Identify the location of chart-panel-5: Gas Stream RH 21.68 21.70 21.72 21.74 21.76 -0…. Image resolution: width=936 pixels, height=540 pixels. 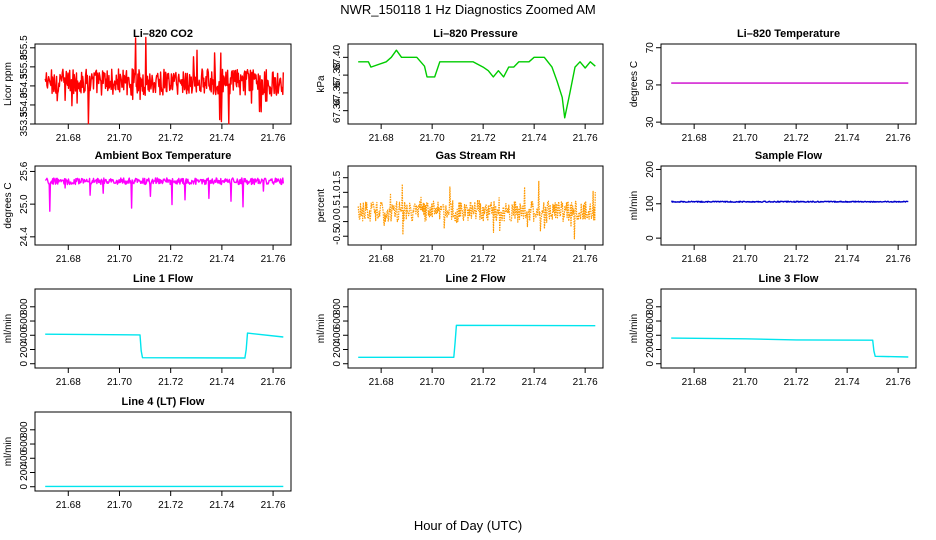
(460, 207).